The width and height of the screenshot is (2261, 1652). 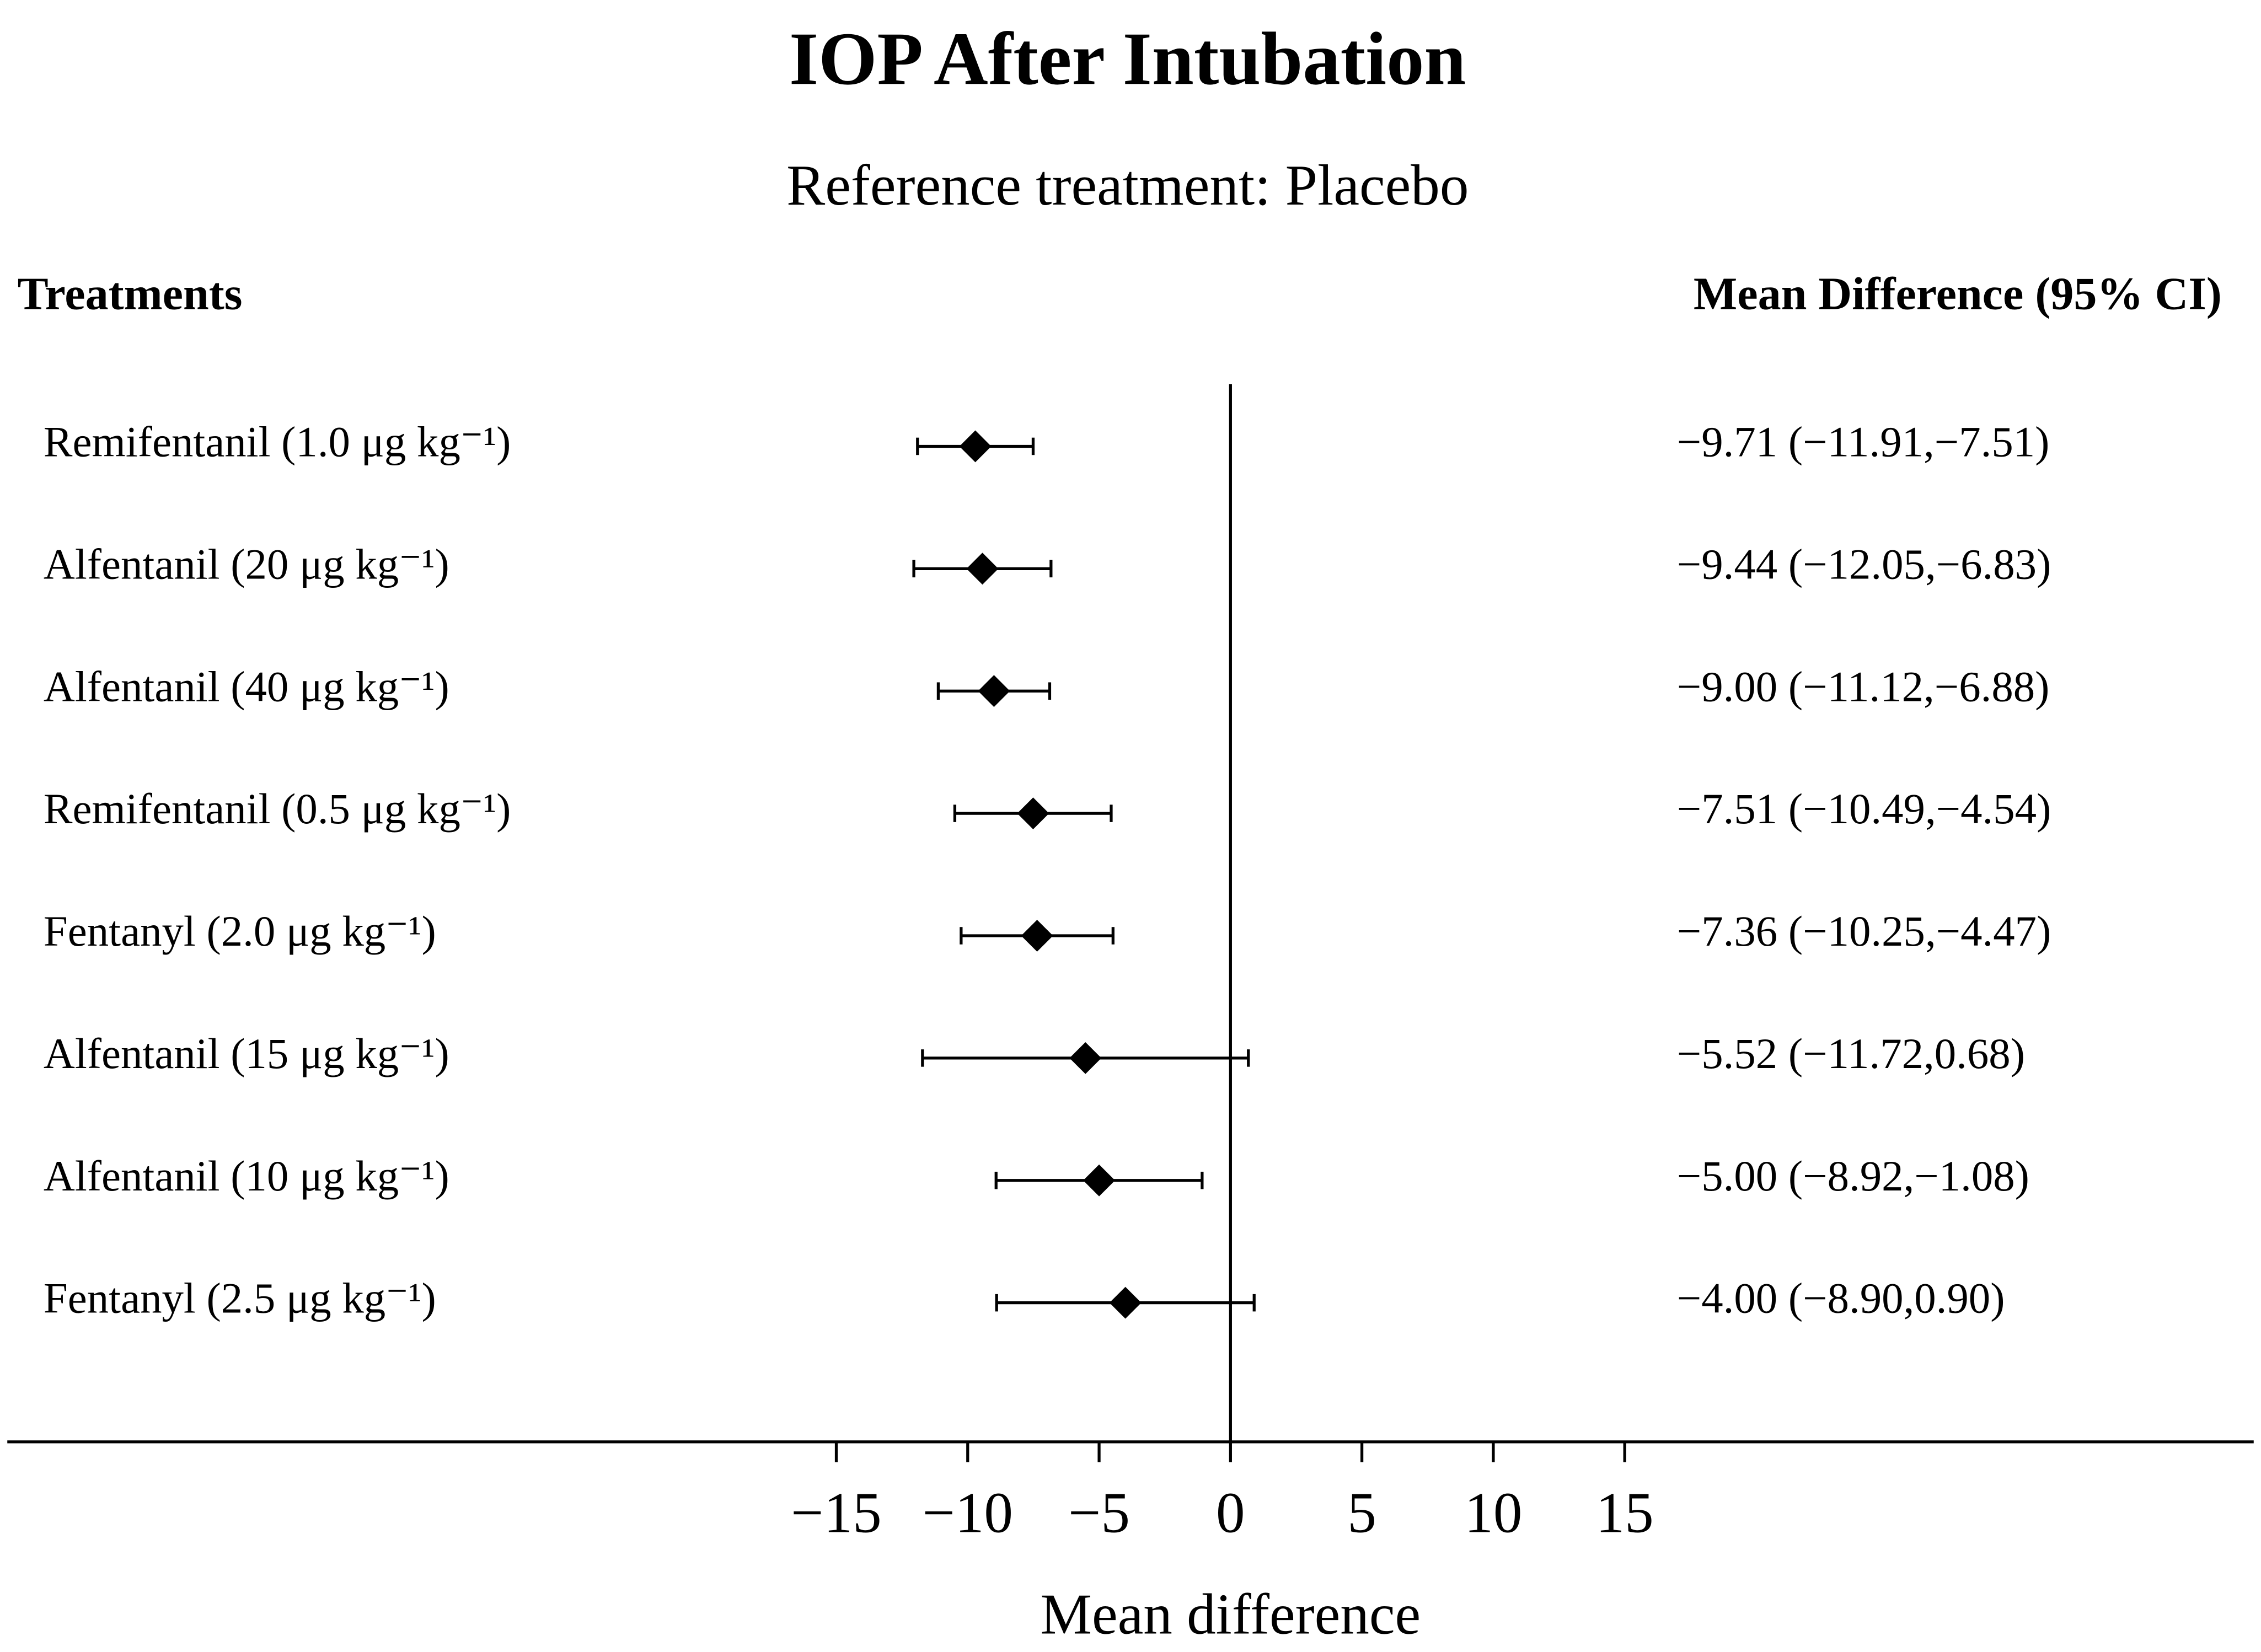 What do you see at coordinates (1958, 294) in the screenshot?
I see `right-header: Mean Difference (95% CI)` at bounding box center [1958, 294].